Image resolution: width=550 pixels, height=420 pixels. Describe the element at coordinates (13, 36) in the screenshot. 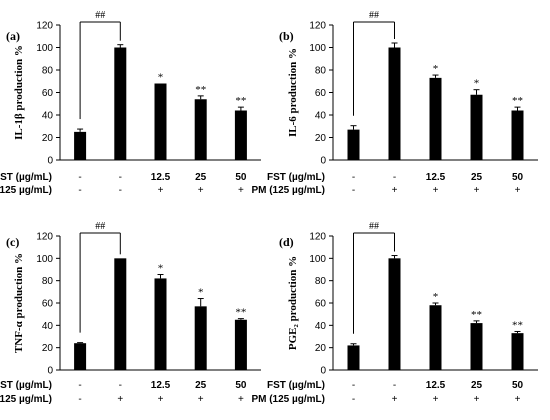

I see `panel-label: (a)` at that location.